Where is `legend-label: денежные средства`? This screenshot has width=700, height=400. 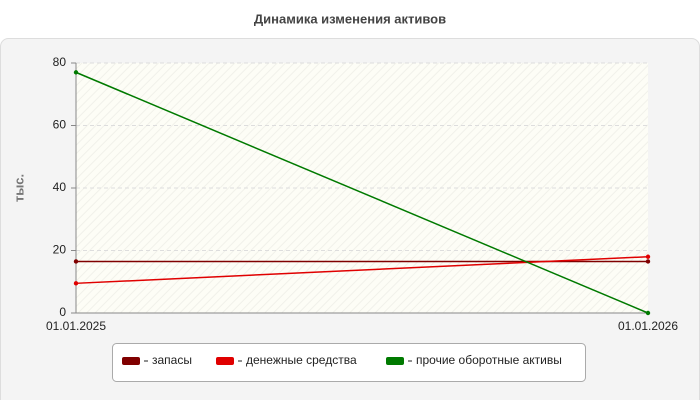
legend-label: денежные средства is located at coordinates (301, 360).